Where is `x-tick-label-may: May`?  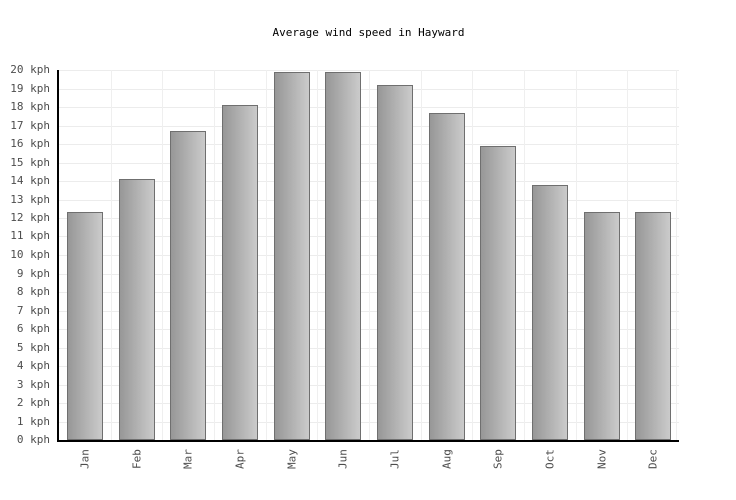
x-tick-label-may: May is located at coordinates (292, 459).